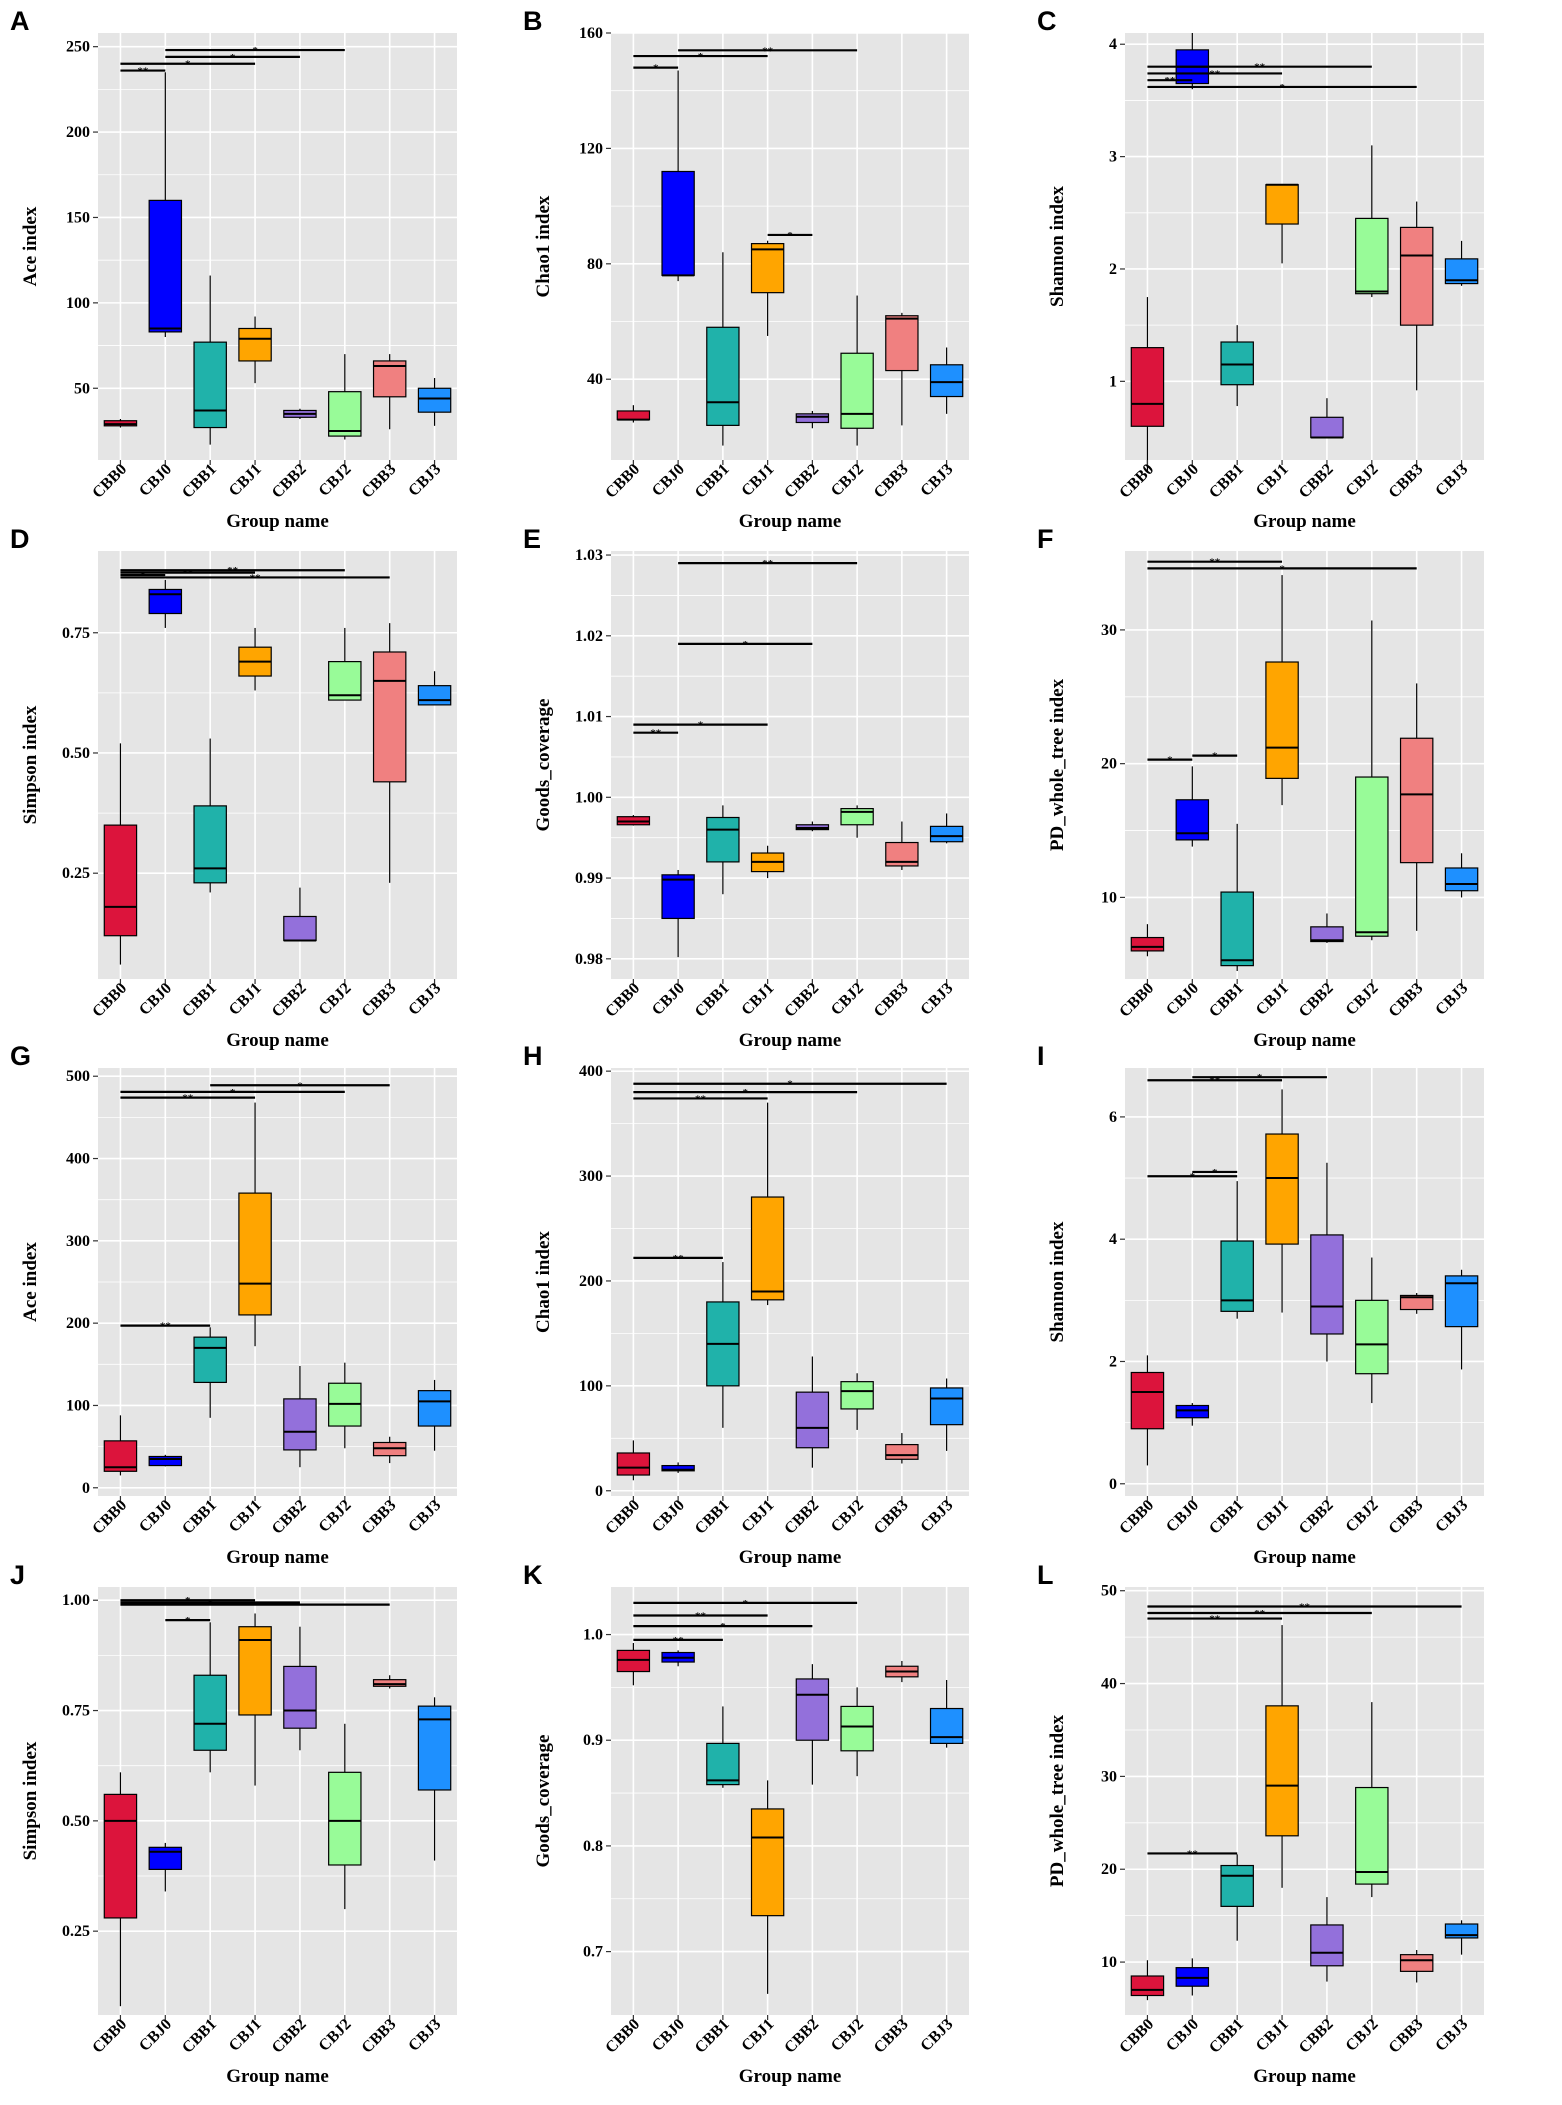 This screenshot has height=2105, width=1562. What do you see at coordinates (78, 217) in the screenshot?
I see `y-tick-label: 150` at bounding box center [78, 217].